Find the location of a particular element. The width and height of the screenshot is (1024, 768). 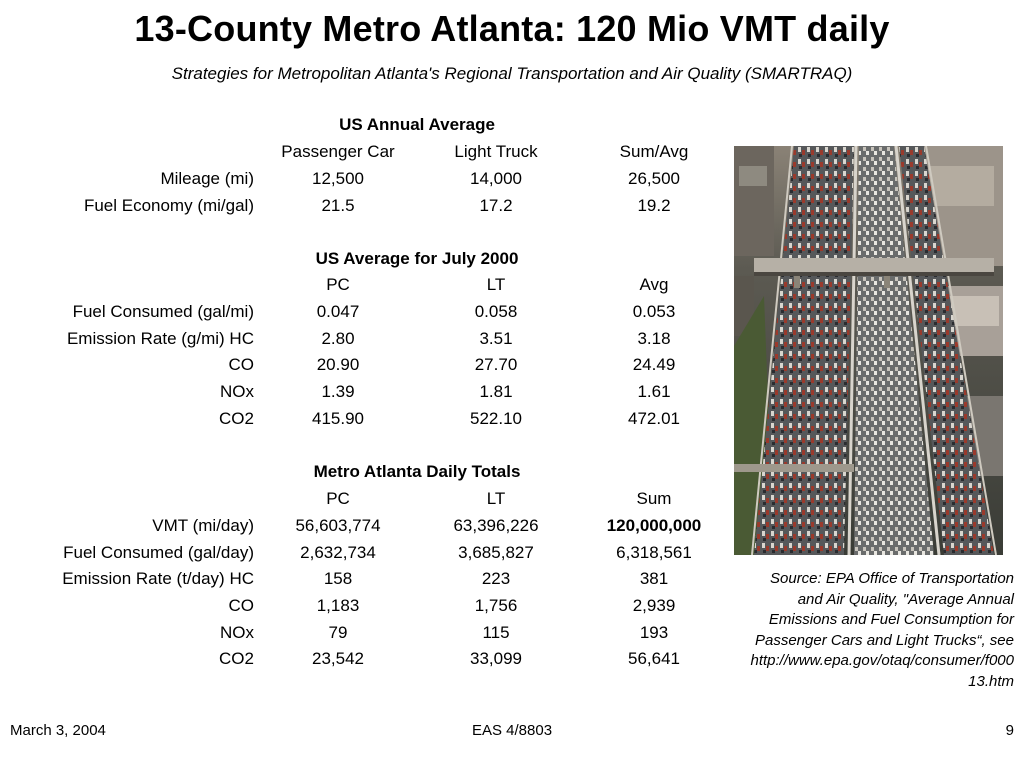

table-row: Fuel Economy (mi/gal) 21.5 17.2 19.2 is located at coordinates (360, 206).